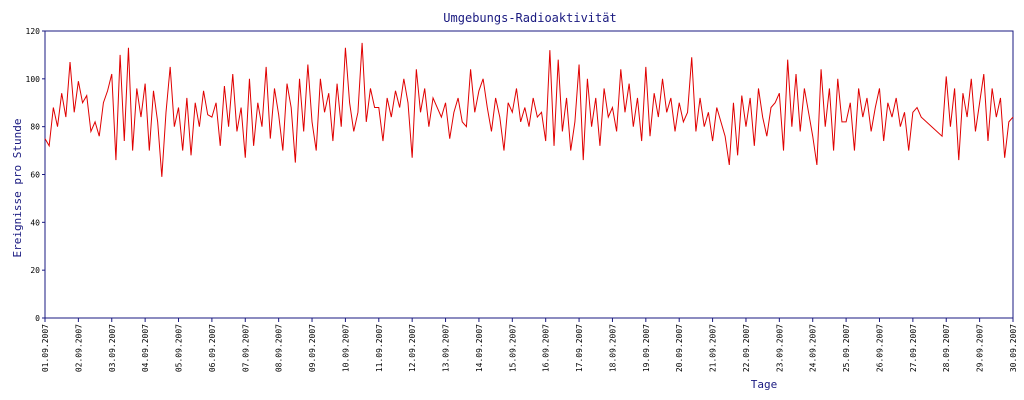 The height and width of the screenshot is (400, 1024). Describe the element at coordinates (345, 348) in the screenshot. I see `x-tick-label: 10.09.2007` at that location.